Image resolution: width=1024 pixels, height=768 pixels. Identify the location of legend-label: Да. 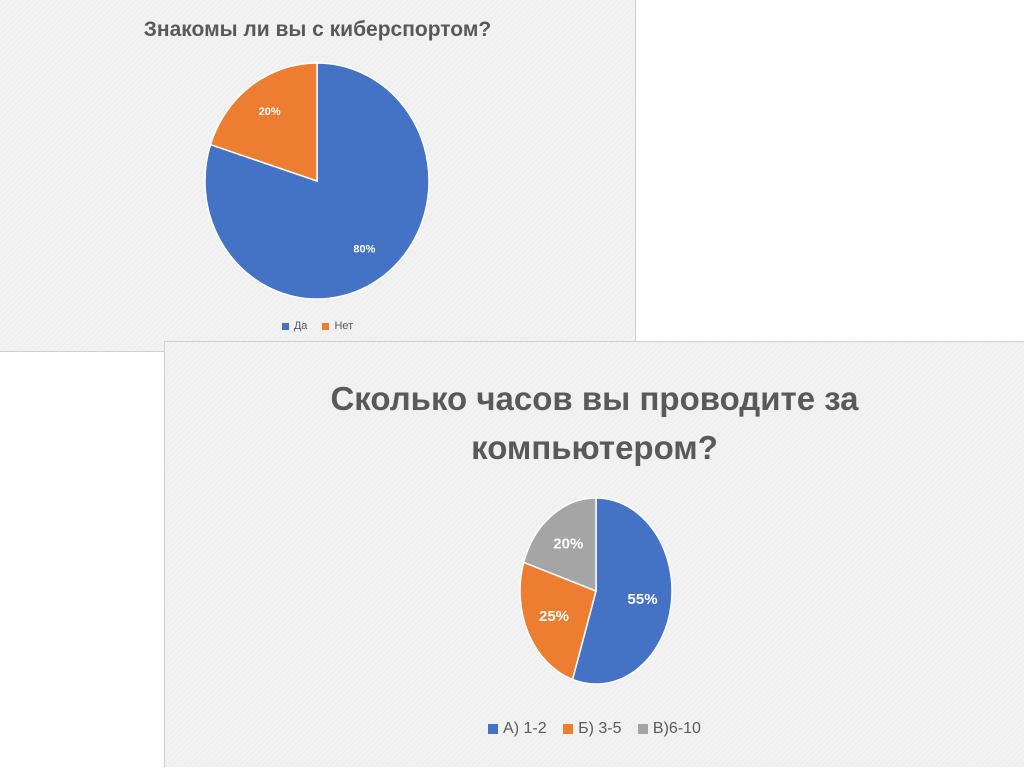
(300, 326).